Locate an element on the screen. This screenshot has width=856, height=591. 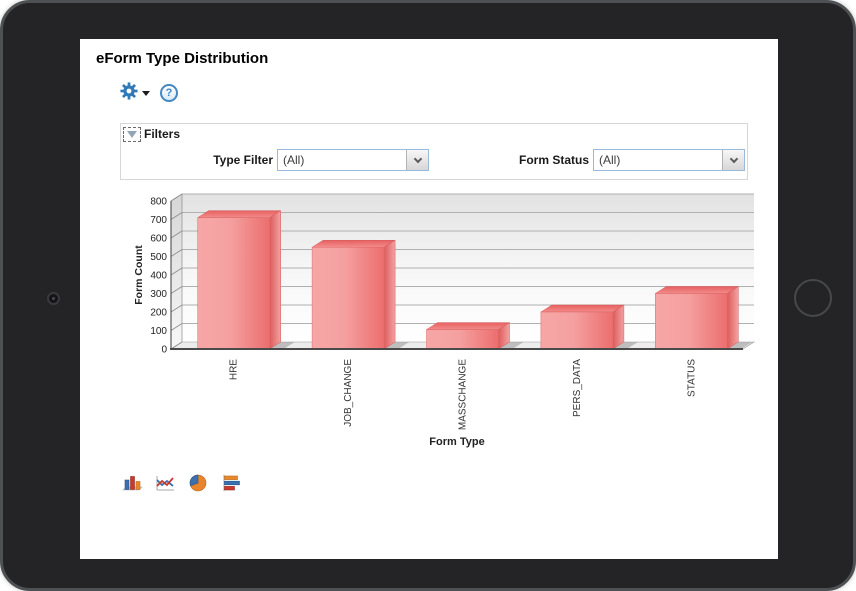
svg-text: 600 is located at coordinates (158, 239).